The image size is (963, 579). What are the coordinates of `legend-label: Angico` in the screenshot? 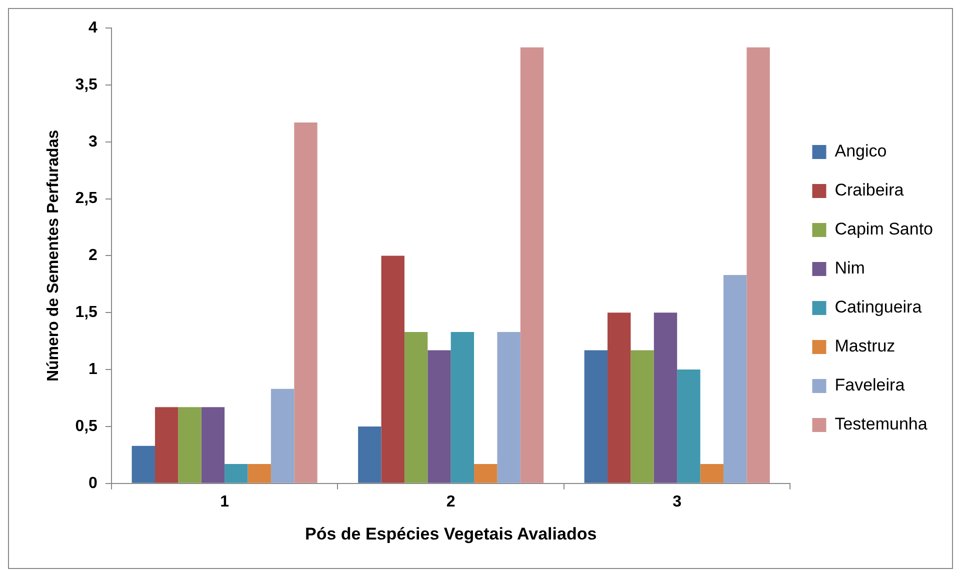 It's located at (860, 151).